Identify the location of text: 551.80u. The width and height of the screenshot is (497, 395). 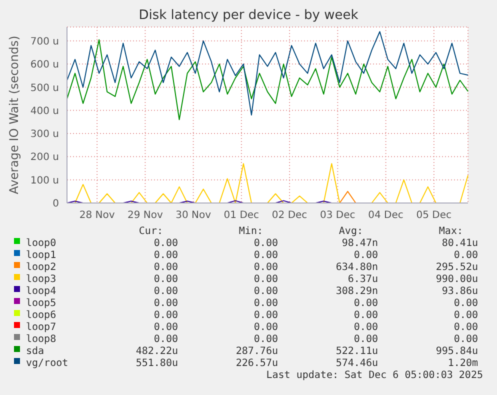
(157, 363).